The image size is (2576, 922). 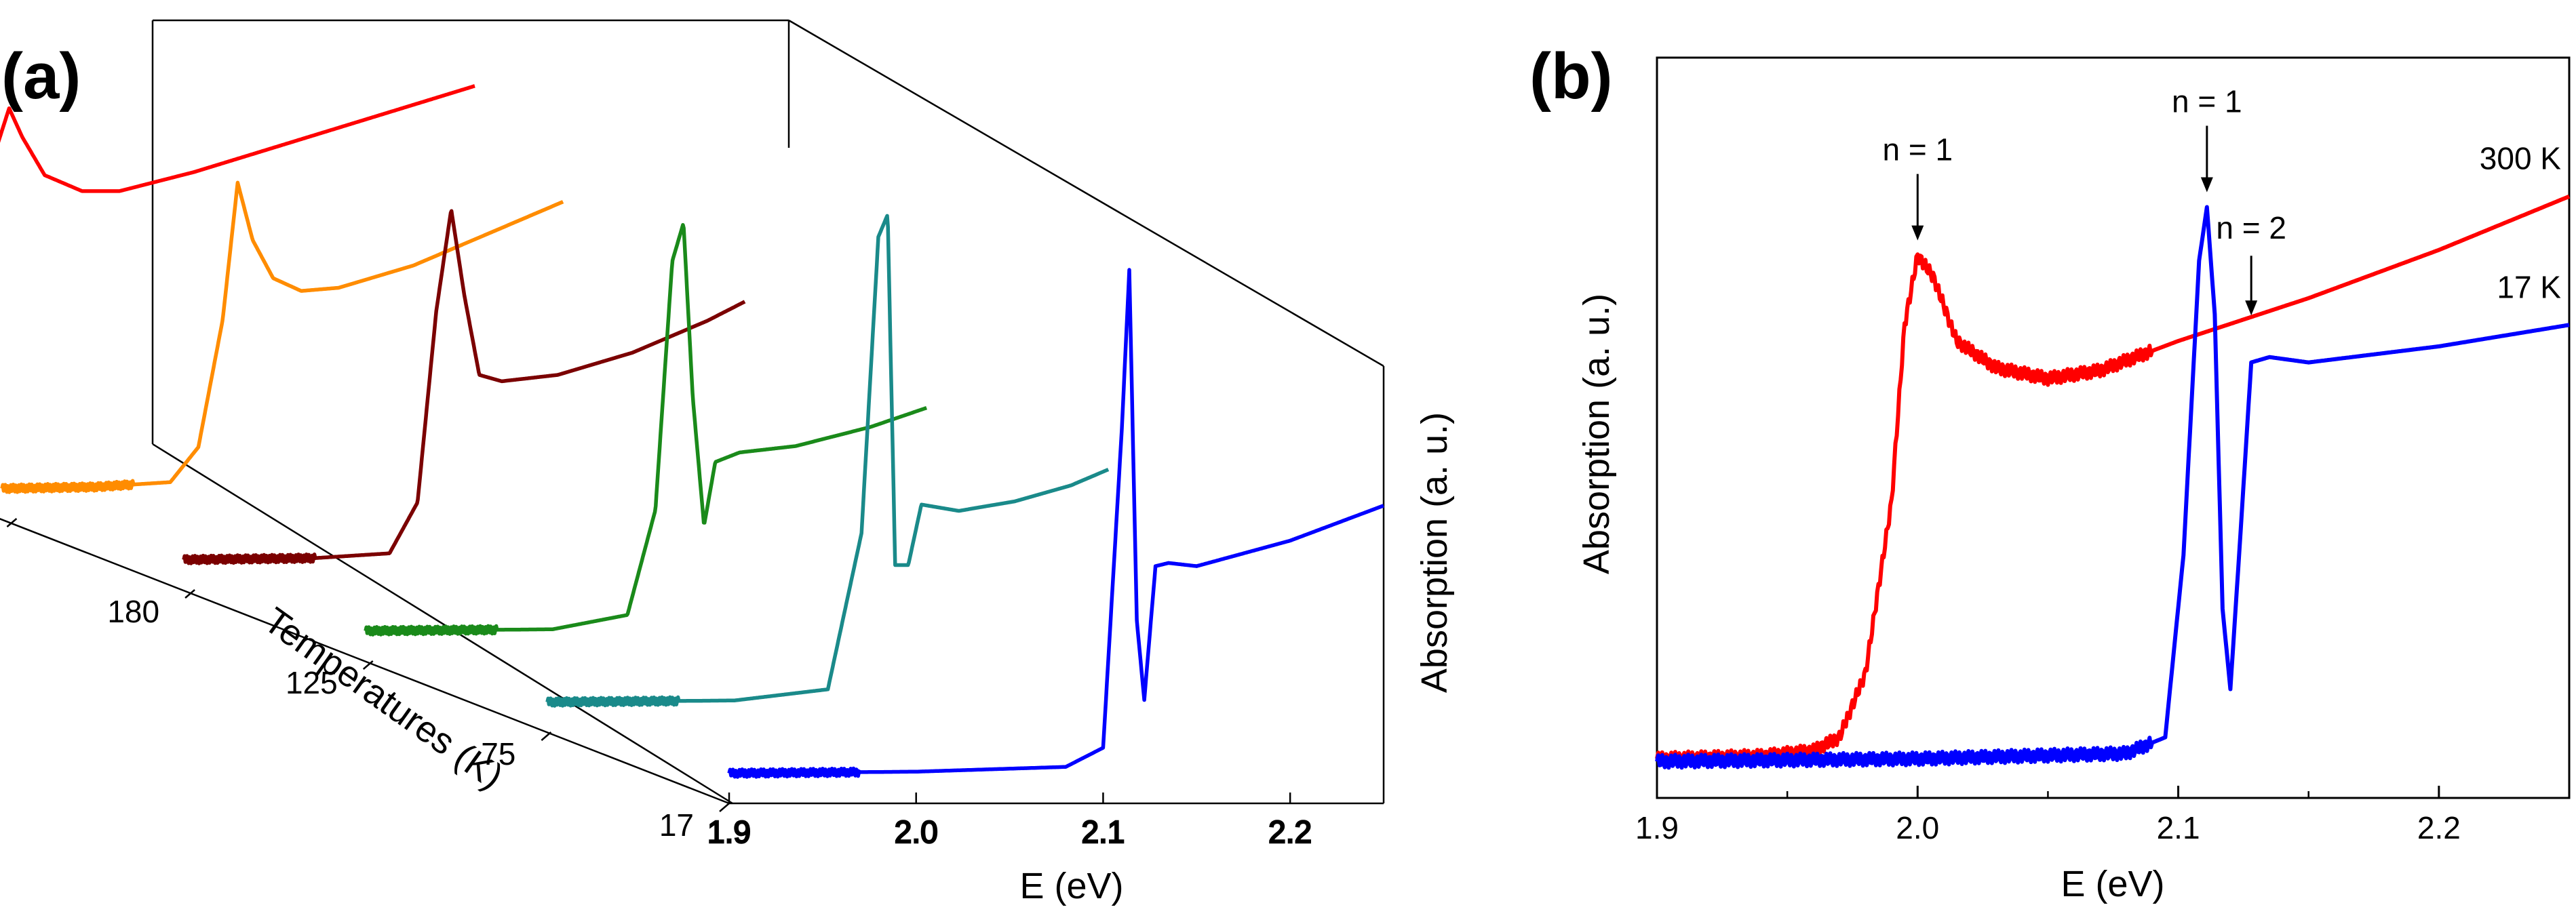 I want to click on panel-b-annotations: n = 1 n = 1 n = 2 300 K 17 K, so click(x=2221, y=200).